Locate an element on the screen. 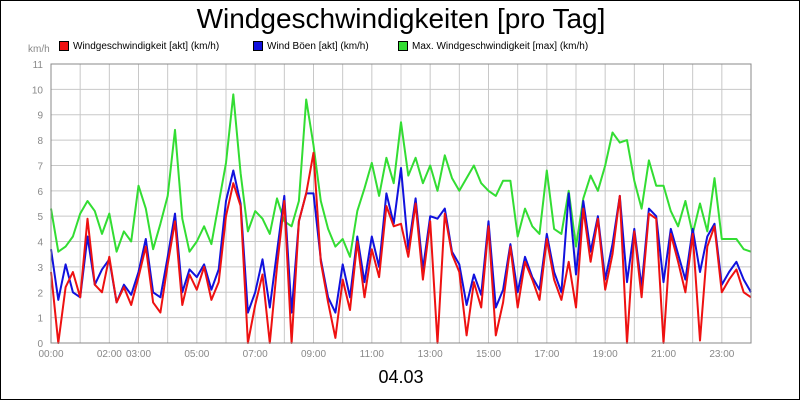 The image size is (800, 401). y-axis-unit-label: km/h is located at coordinates (39, 49).